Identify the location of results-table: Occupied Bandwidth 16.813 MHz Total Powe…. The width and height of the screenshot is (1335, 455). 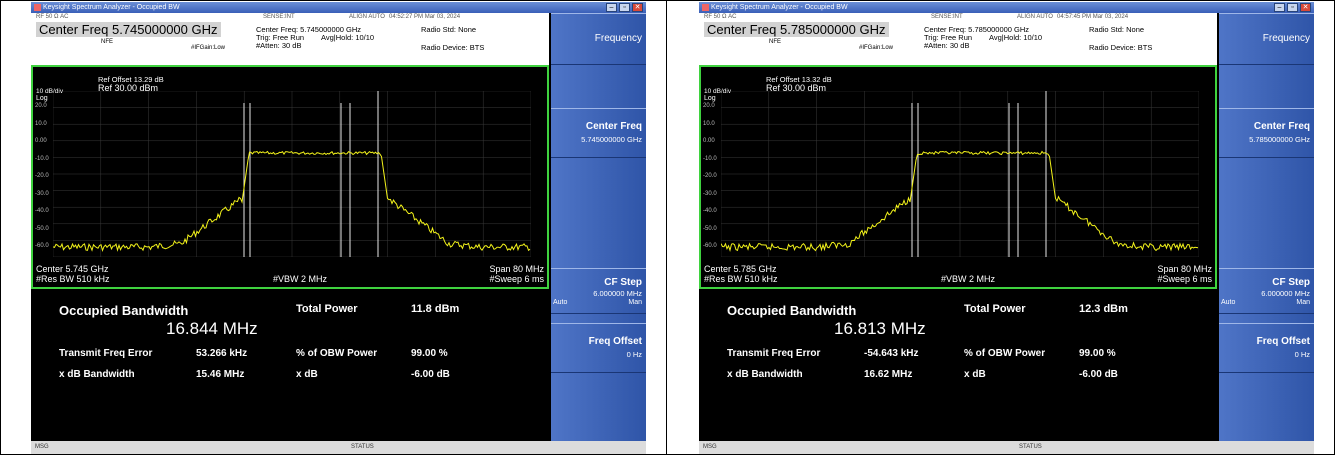
(958, 365).